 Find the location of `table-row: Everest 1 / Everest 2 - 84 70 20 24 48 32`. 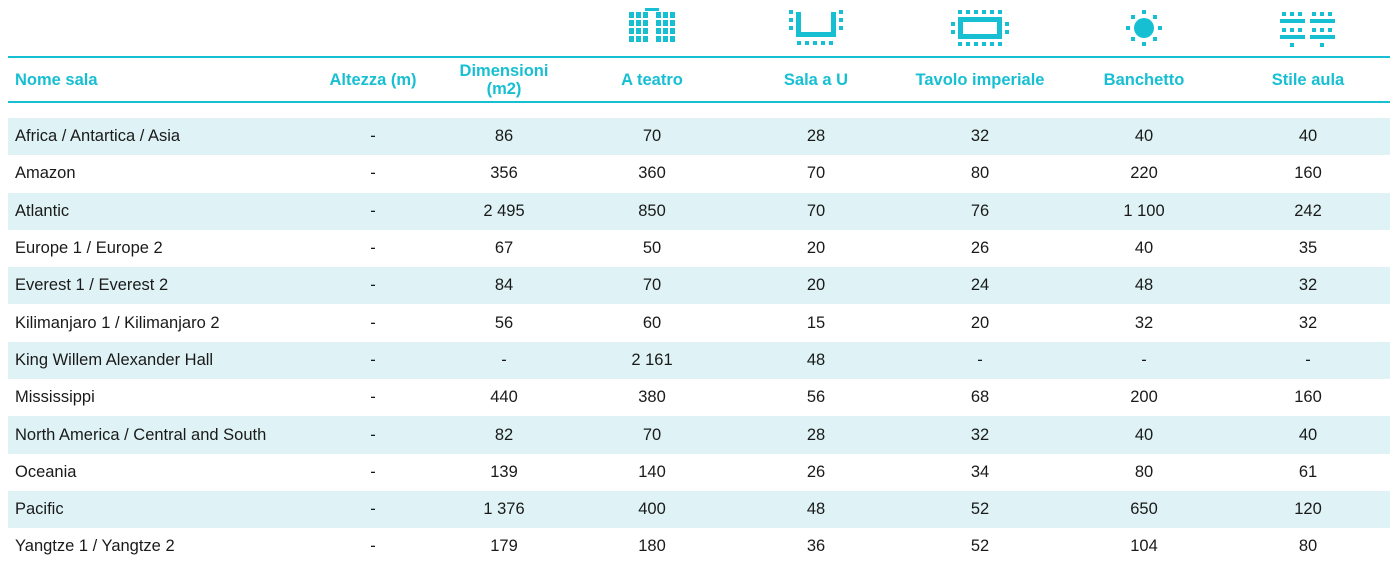

table-row: Everest 1 / Everest 2 - 84 70 20 24 48 32 is located at coordinates (699, 286).